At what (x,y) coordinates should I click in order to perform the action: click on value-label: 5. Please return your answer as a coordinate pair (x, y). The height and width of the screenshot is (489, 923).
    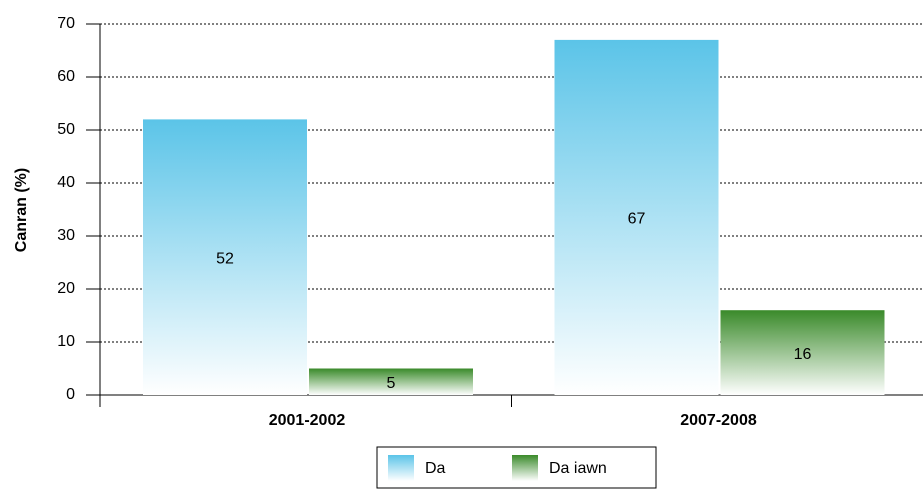
    Looking at the image, I should click on (391, 383).